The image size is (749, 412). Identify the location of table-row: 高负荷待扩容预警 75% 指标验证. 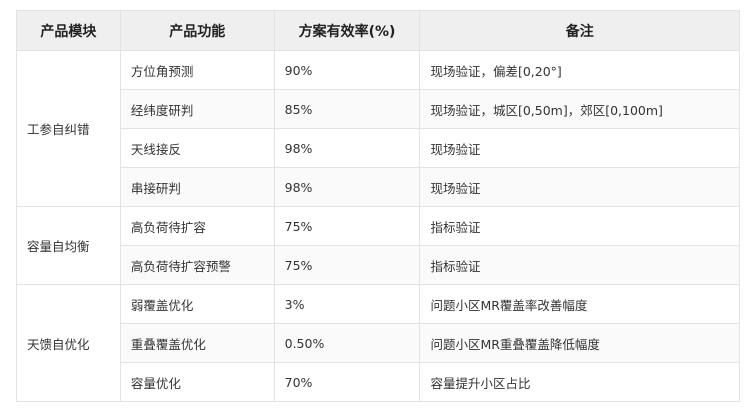
(378, 265).